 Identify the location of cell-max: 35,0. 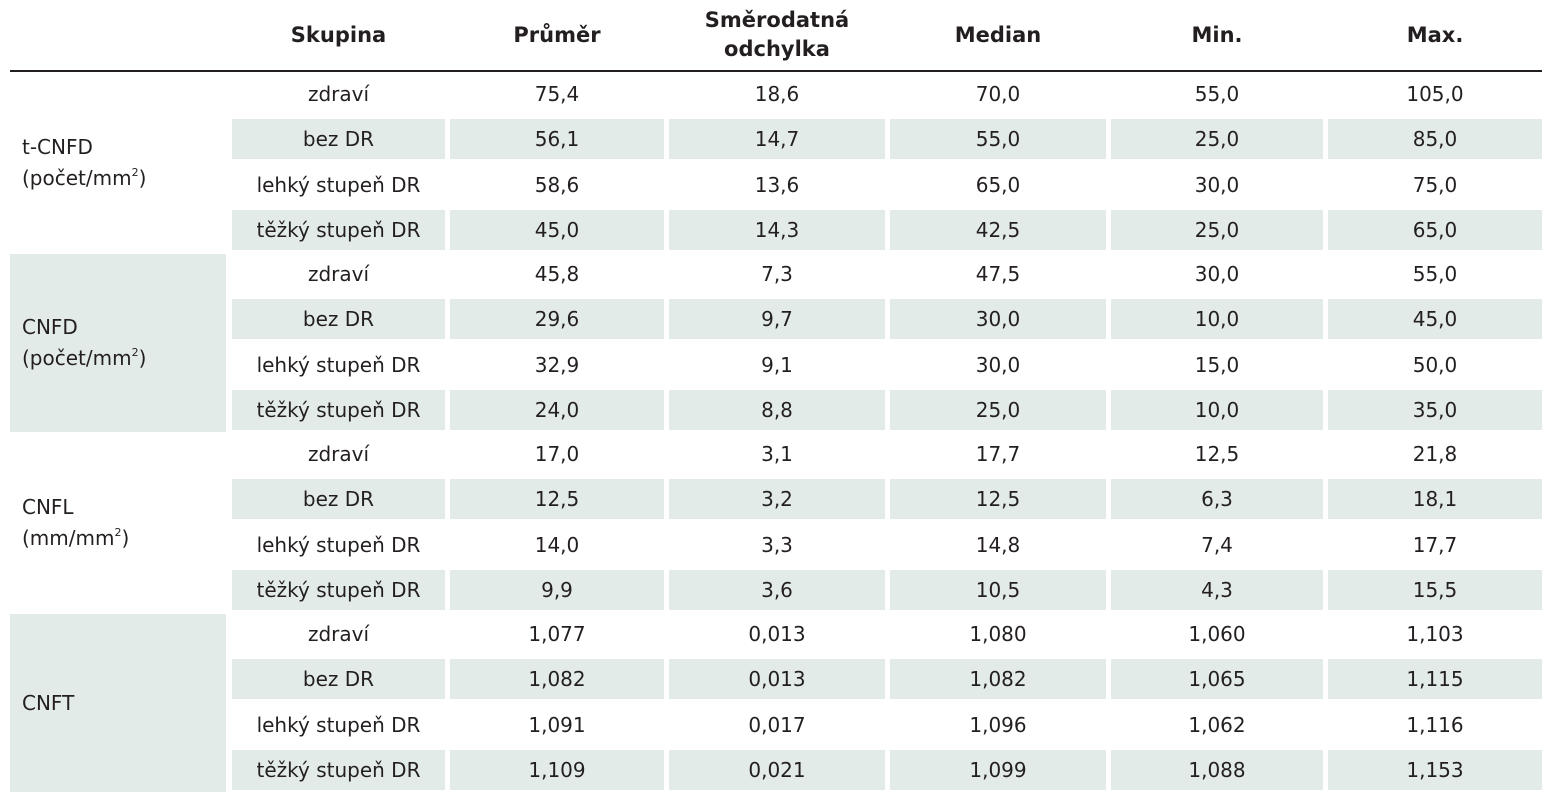
(1435, 410).